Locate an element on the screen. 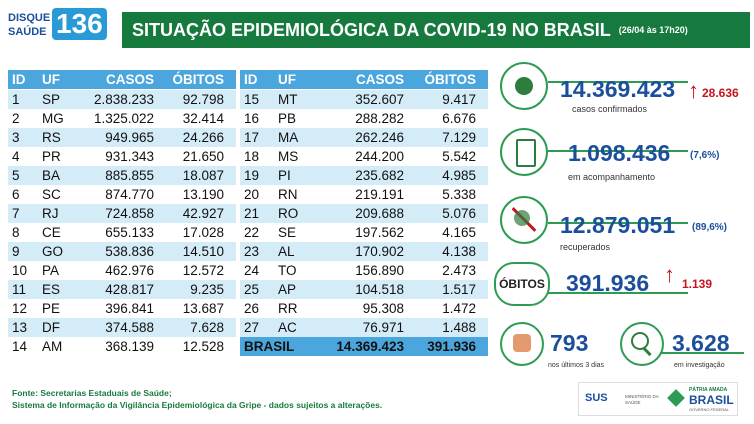 The image size is (754, 424). cell: 1.325.022 is located at coordinates (123, 118).